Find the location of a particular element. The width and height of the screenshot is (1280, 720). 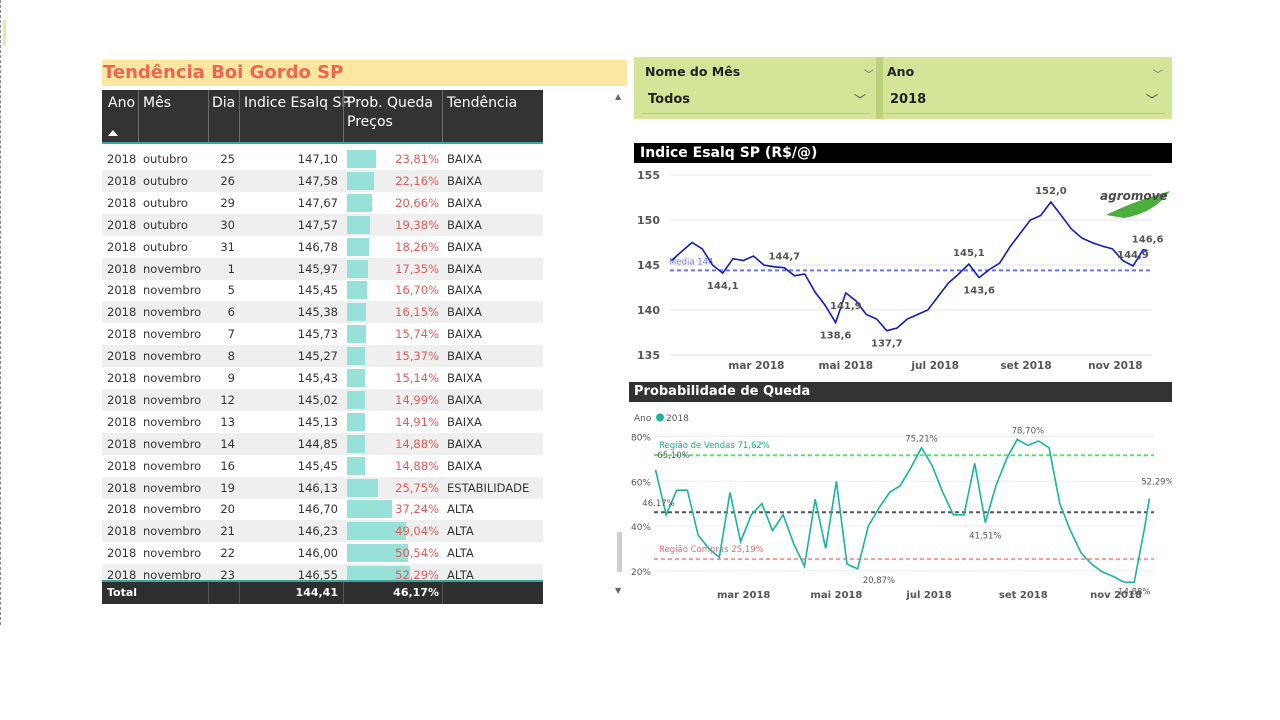

table-row: 2018 novembro 12 145,02 14,99% BAIXA is located at coordinates (322, 399).